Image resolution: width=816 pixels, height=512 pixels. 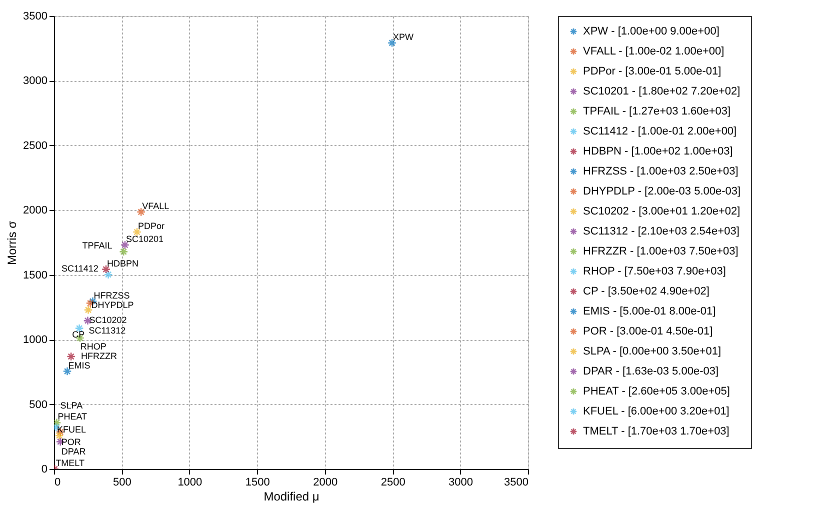 What do you see at coordinates (145, 239) in the screenshot?
I see `annotation: SC10201` at bounding box center [145, 239].